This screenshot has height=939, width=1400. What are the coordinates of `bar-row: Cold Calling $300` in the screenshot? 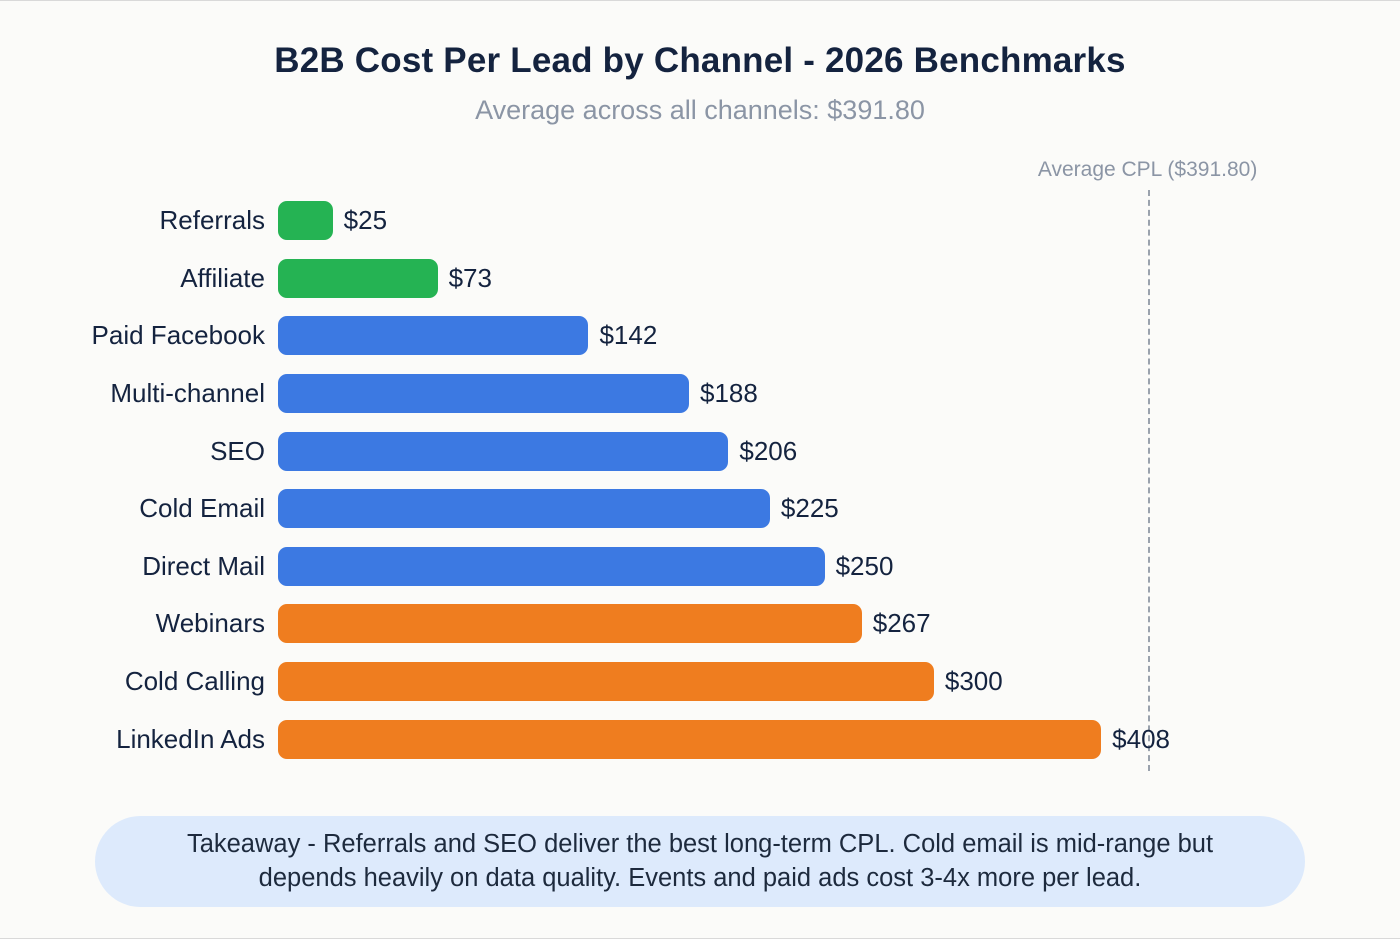 It's located at (700, 682).